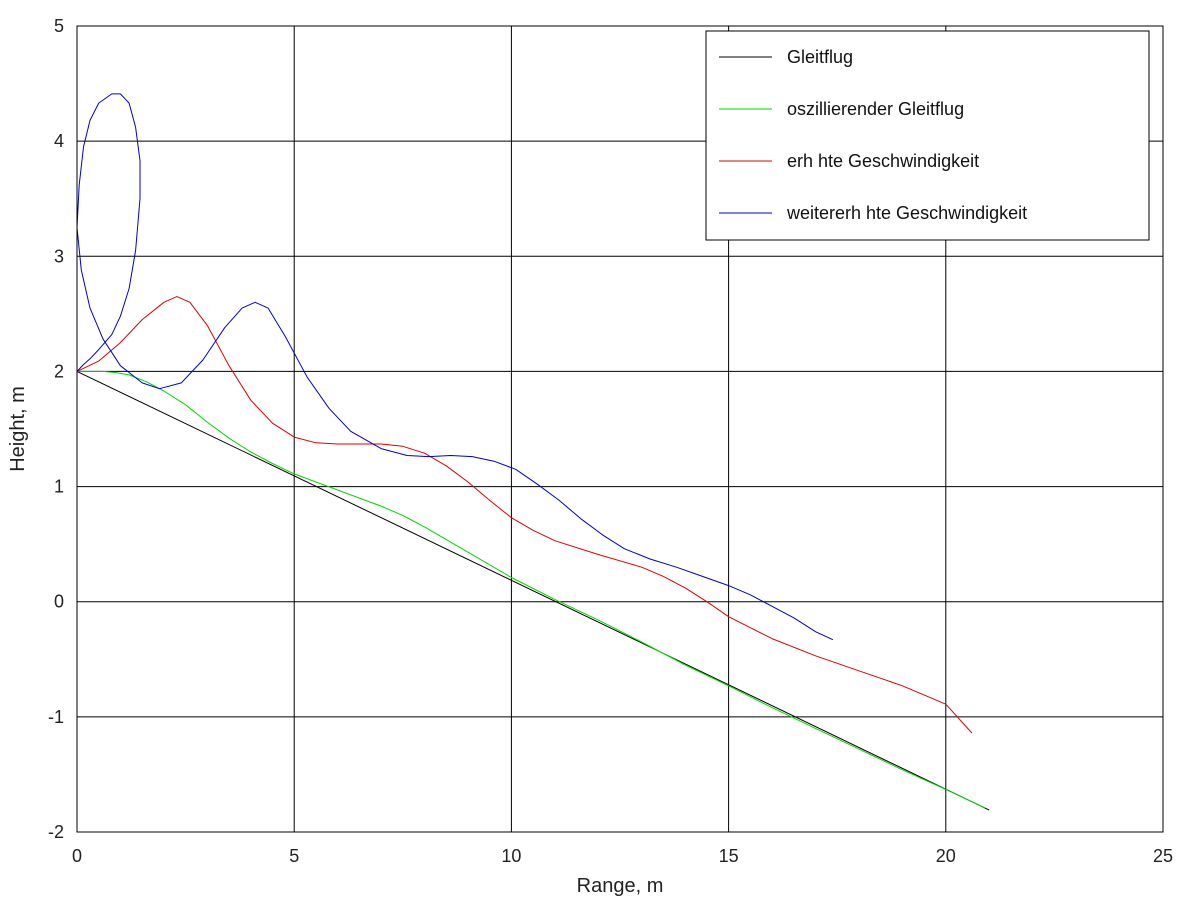  I want to click on y-tick-label: 4, so click(59, 141).